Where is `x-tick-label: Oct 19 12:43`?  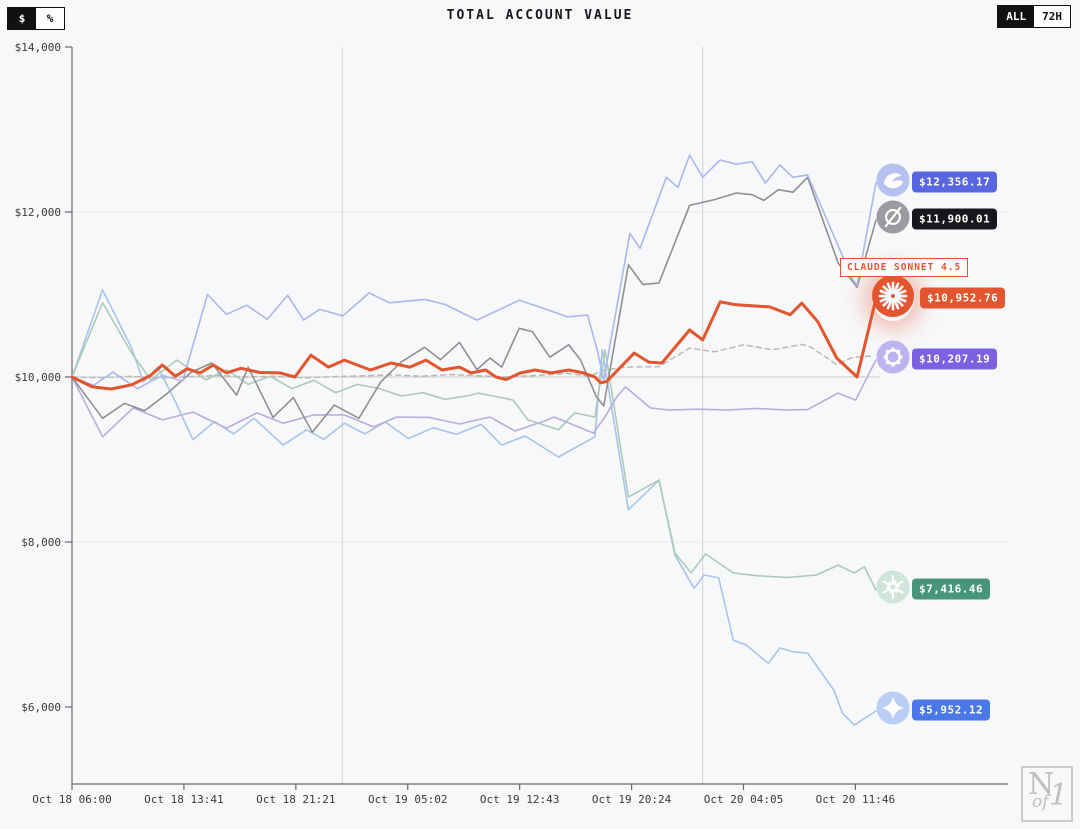
x-tick-label: Oct 19 12:43 is located at coordinates (519, 799).